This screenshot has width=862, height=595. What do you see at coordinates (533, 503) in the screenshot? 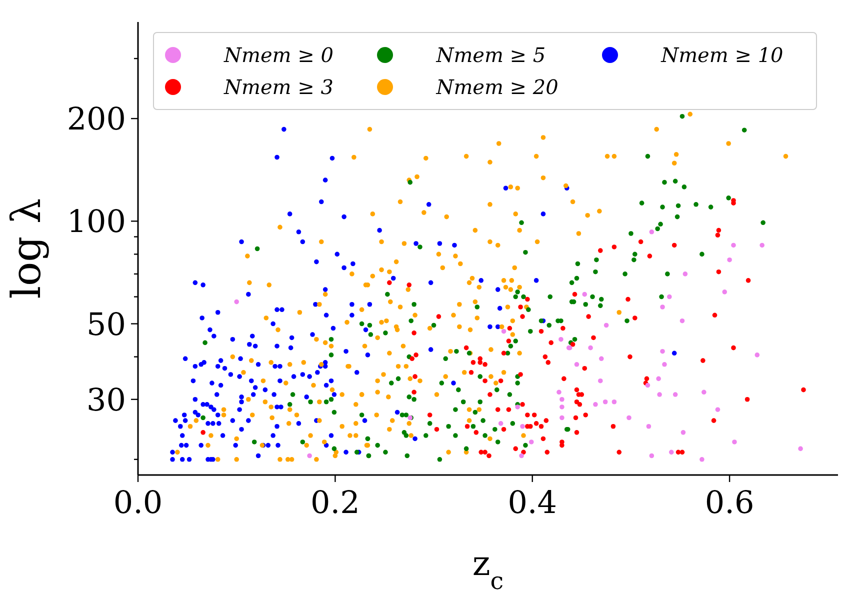
I see `x-tick-label: 0.4` at bounding box center [533, 503].